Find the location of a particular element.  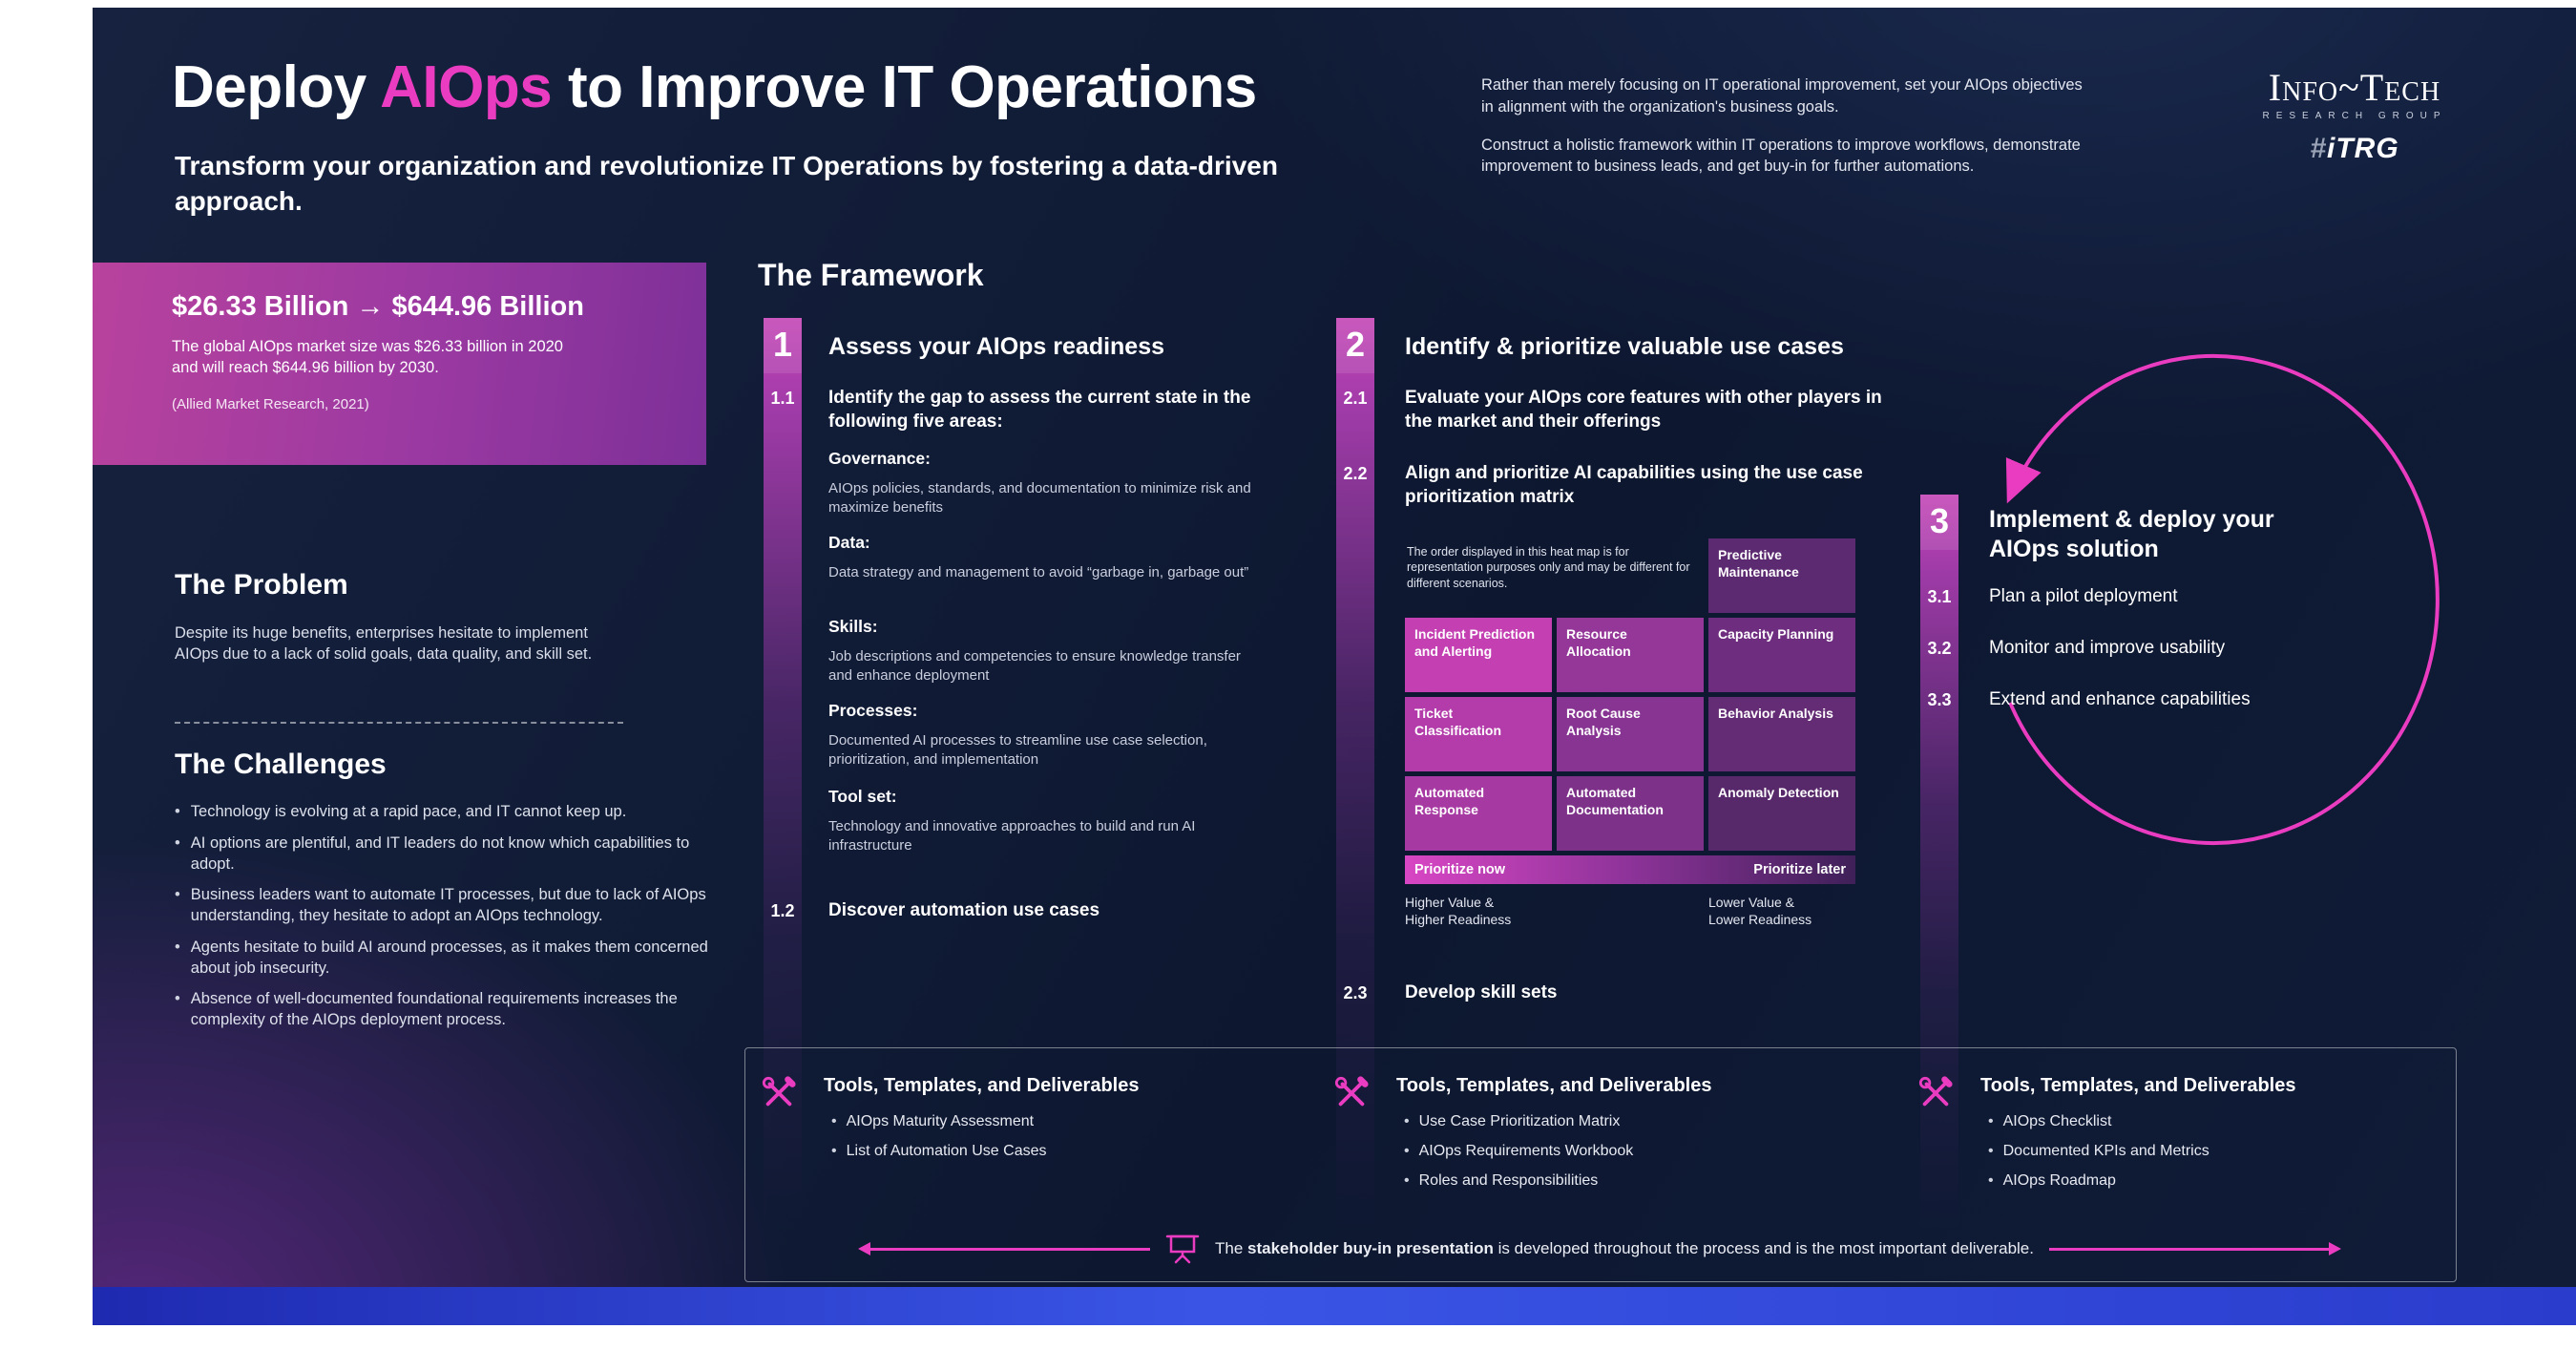

infotech-logo: Info~Tech RESEARCH GROUP #iTRG is located at coordinates (2354, 117).